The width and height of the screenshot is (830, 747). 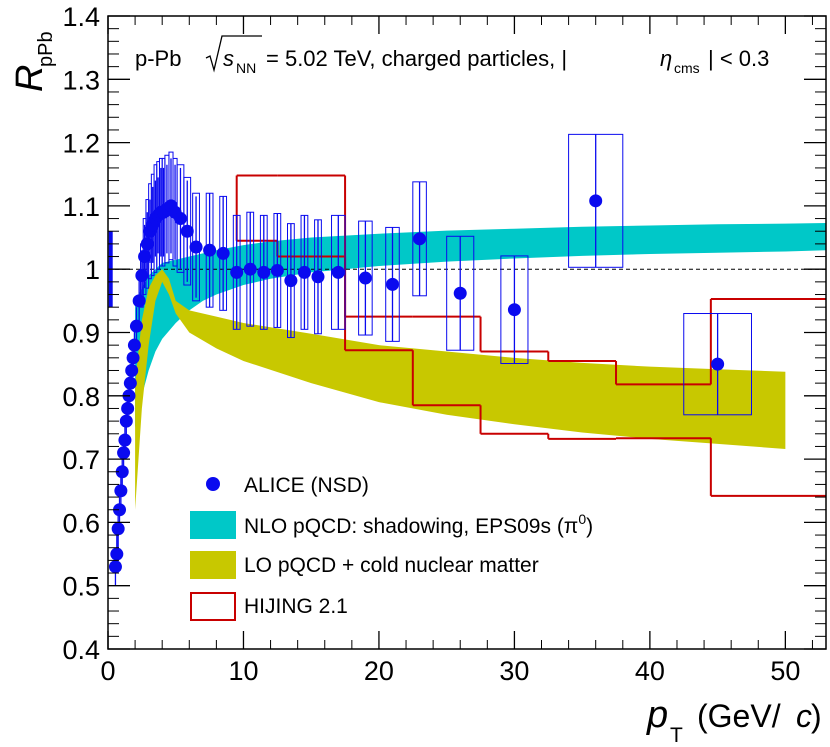 I want to click on y-tick-label-5: 0.9, so click(x=81, y=334).